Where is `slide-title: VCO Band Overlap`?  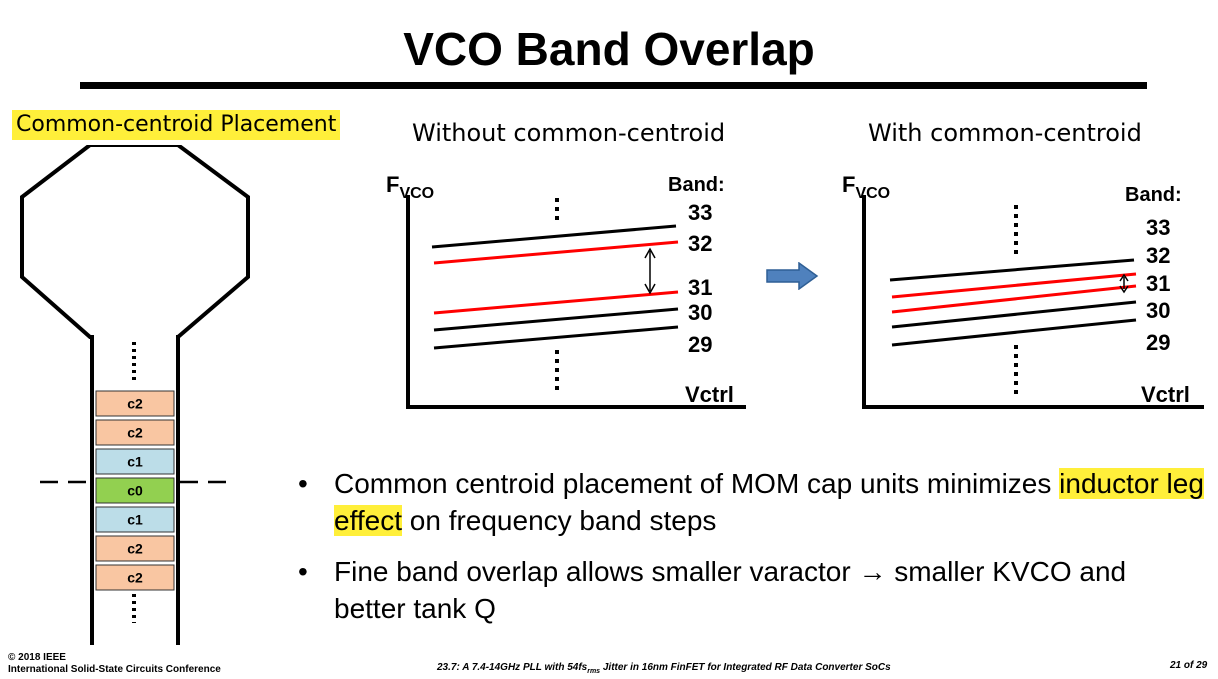
slide-title: VCO Band Overlap is located at coordinates (609, 49).